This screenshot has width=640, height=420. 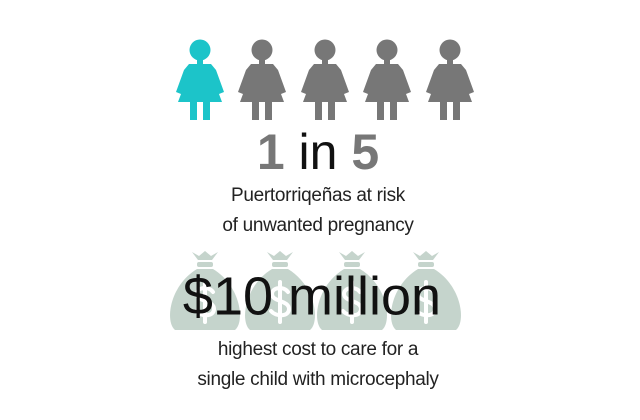 What do you see at coordinates (271, 152) in the screenshot?
I see `ratio-numerator: 1` at bounding box center [271, 152].